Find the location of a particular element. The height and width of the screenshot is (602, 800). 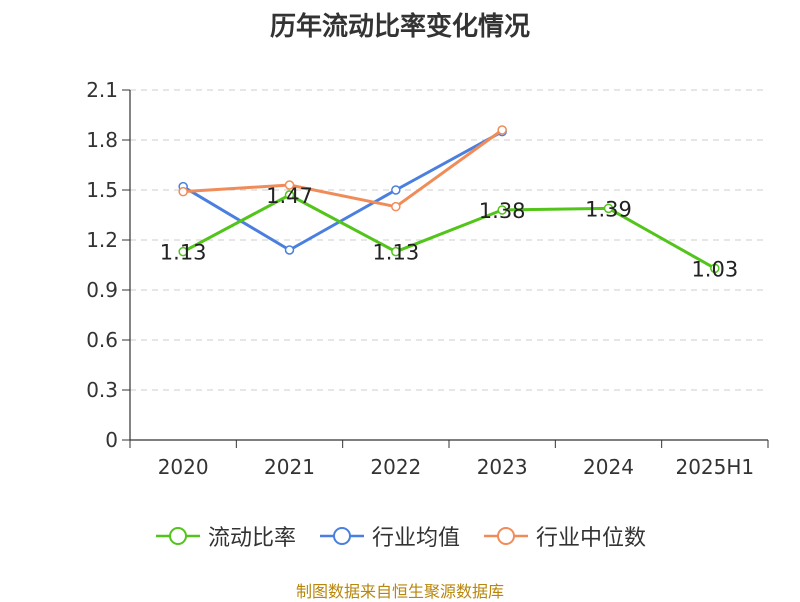

x-tick-label: 2022 is located at coordinates (395, 467).